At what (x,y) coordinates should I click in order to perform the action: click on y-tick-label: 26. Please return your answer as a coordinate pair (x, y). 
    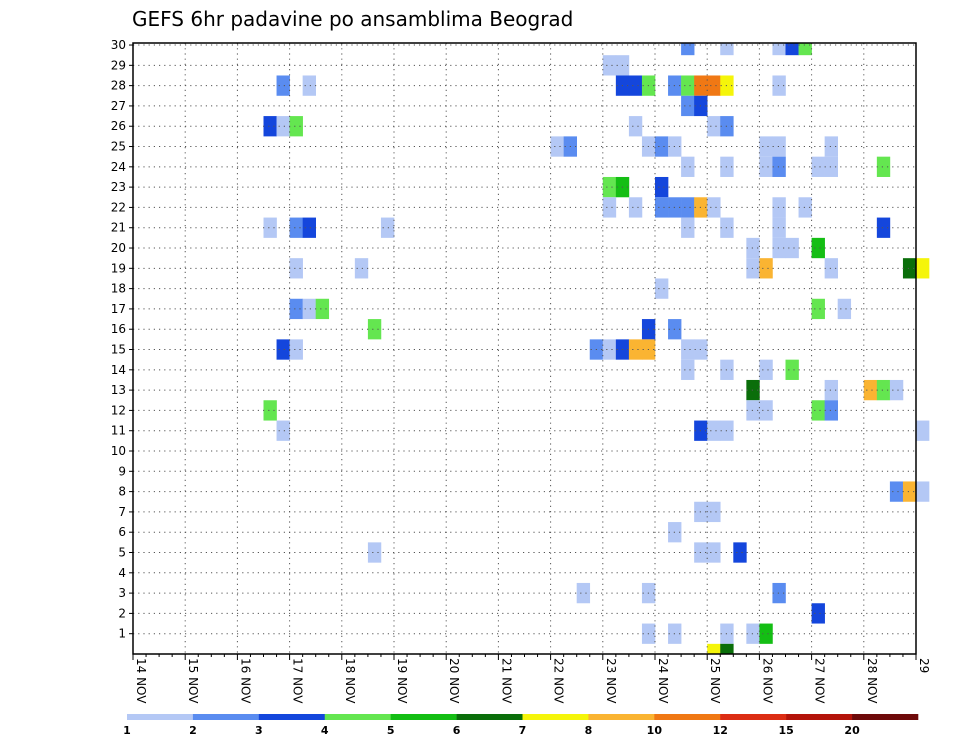
    Looking at the image, I should click on (118, 126).